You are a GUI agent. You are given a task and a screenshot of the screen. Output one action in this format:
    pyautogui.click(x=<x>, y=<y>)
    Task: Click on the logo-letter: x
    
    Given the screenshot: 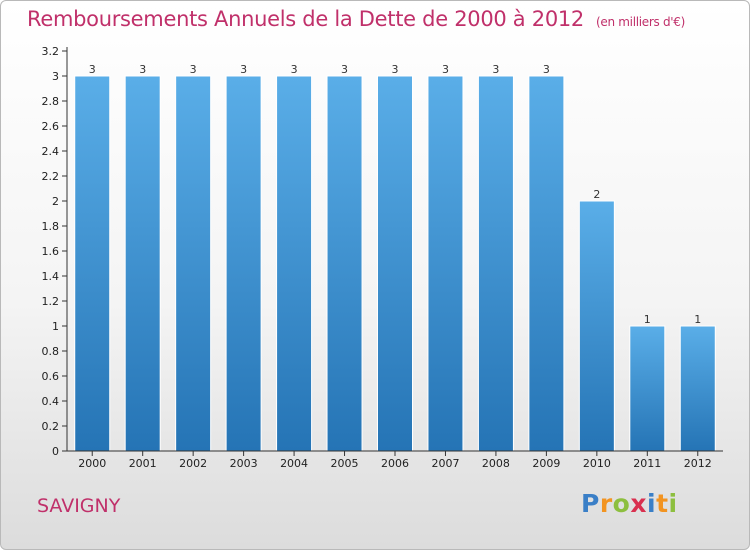 What is the action you would take?
    pyautogui.click(x=638, y=503)
    